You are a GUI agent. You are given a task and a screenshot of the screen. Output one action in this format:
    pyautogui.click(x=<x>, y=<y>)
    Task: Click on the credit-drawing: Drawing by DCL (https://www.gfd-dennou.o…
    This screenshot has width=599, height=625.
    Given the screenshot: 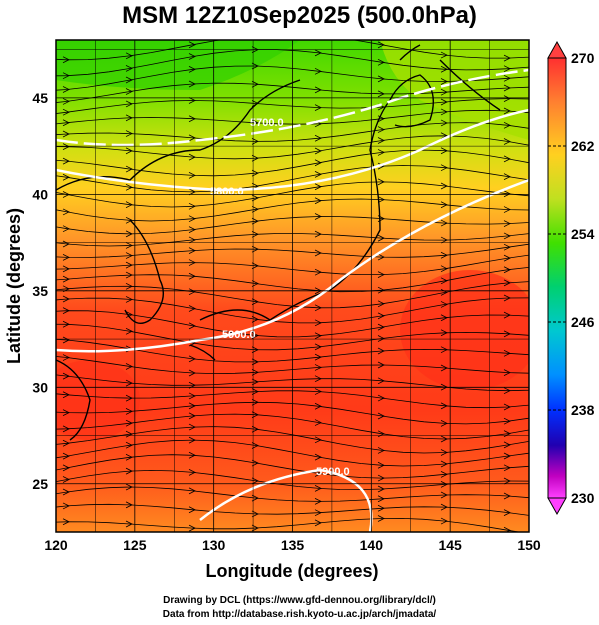 What is the action you would take?
    pyautogui.click(x=299, y=600)
    